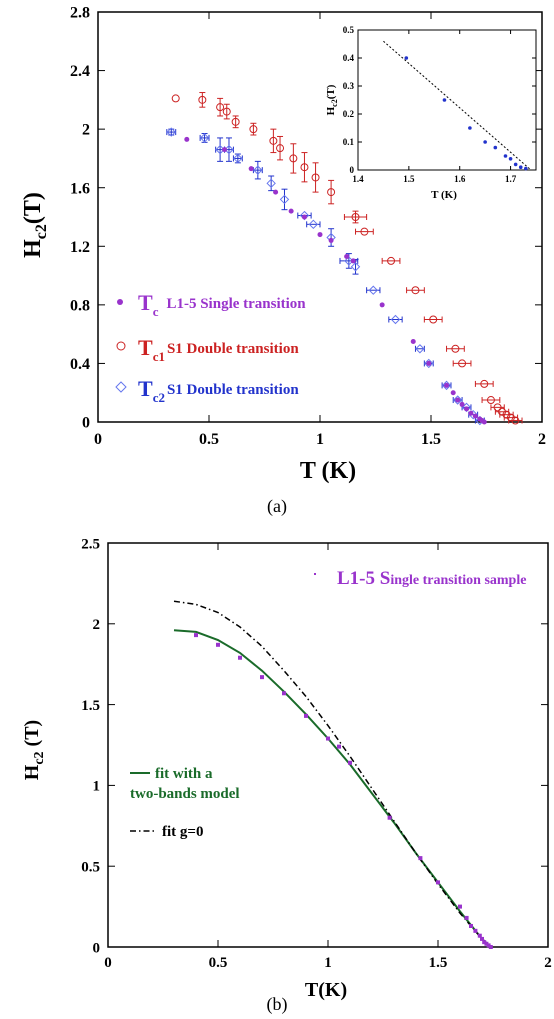  What do you see at coordinates (108, 963) in the screenshot?
I see `panel-b-x-tick-label: 0` at bounding box center [108, 963].